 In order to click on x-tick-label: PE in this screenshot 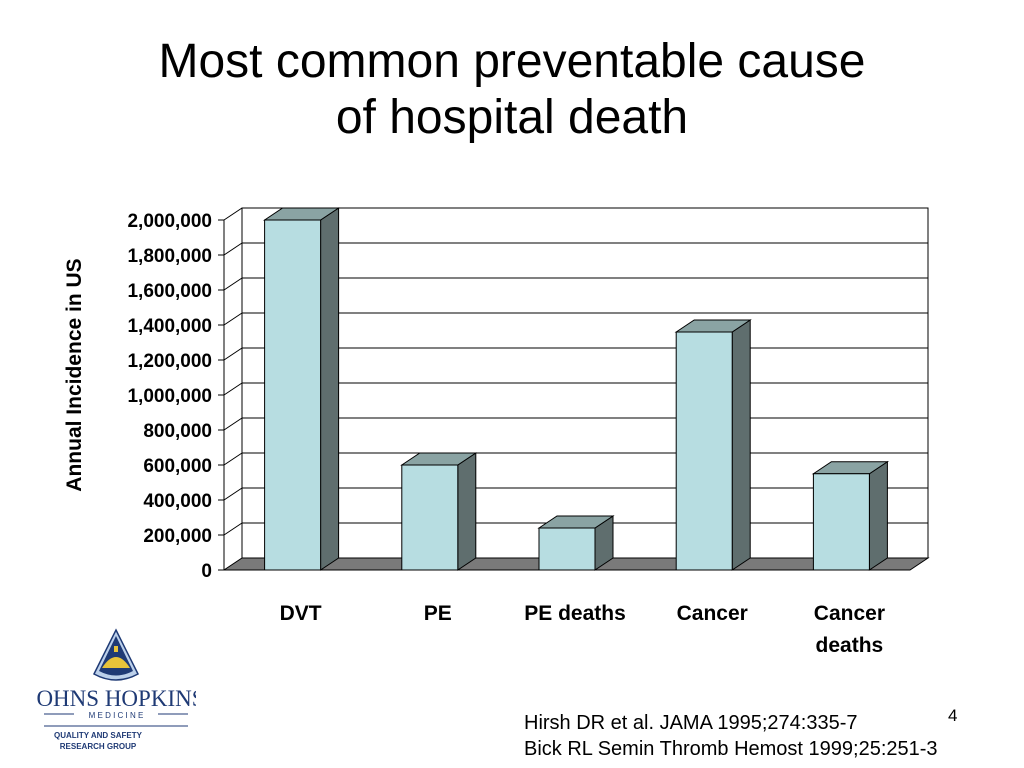, I will do `click(438, 613)`.